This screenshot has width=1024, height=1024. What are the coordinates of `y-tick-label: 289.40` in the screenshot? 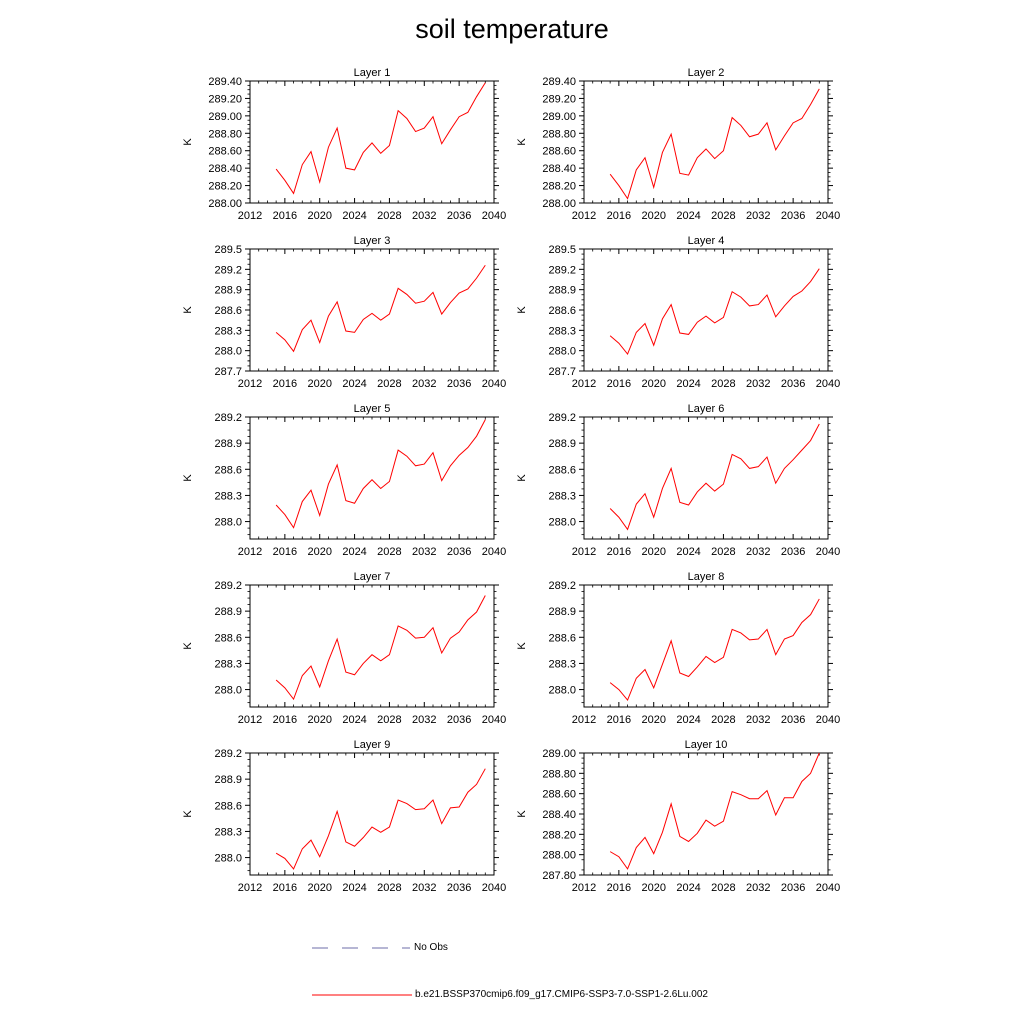 It's located at (225, 82).